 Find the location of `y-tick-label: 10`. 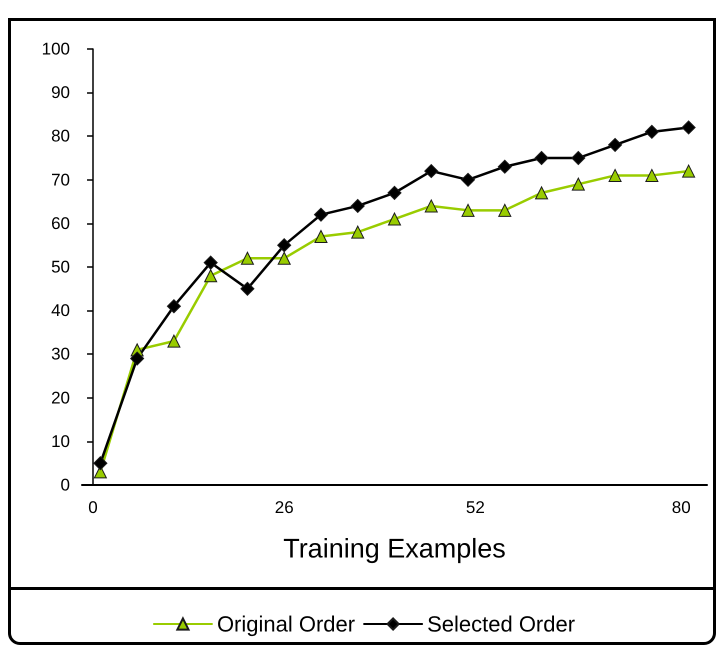

y-tick-label: 10 is located at coordinates (60, 441).